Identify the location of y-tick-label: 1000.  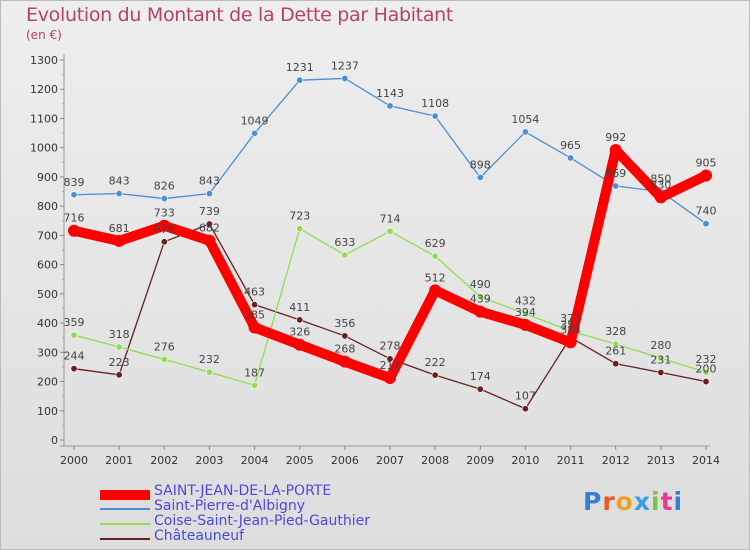
(44, 148).